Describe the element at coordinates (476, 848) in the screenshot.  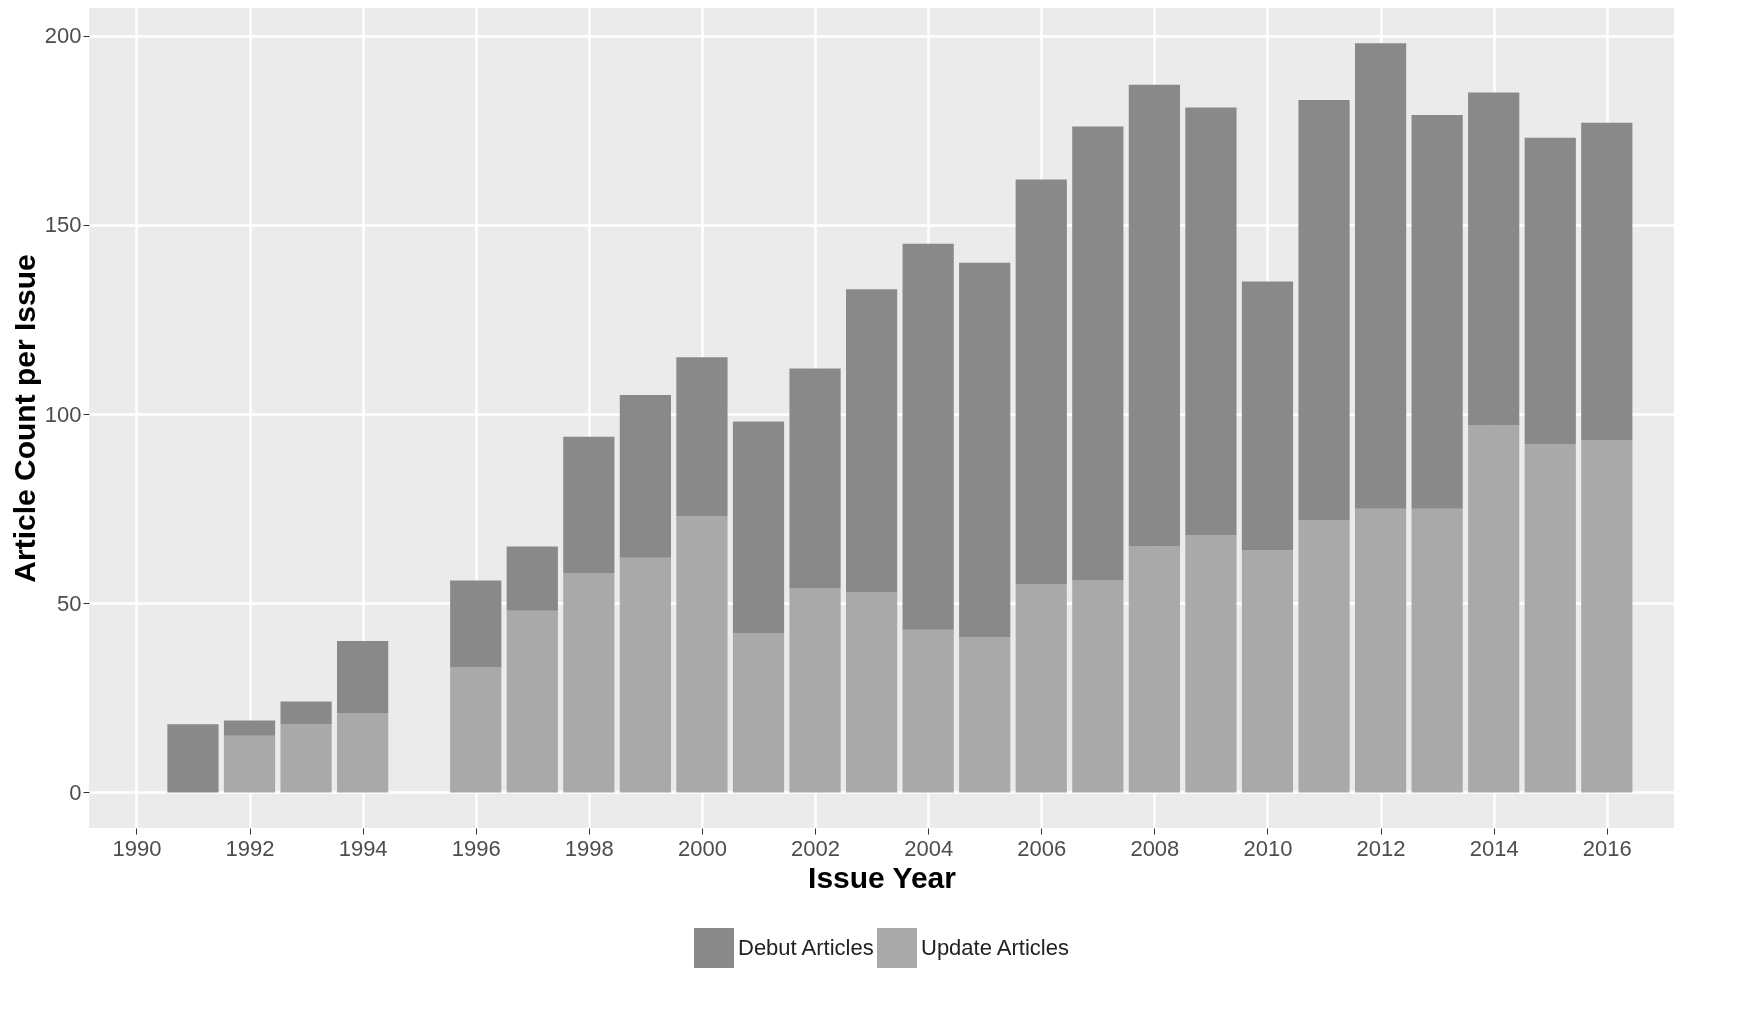
I see `x-tick-label: 1996` at that location.